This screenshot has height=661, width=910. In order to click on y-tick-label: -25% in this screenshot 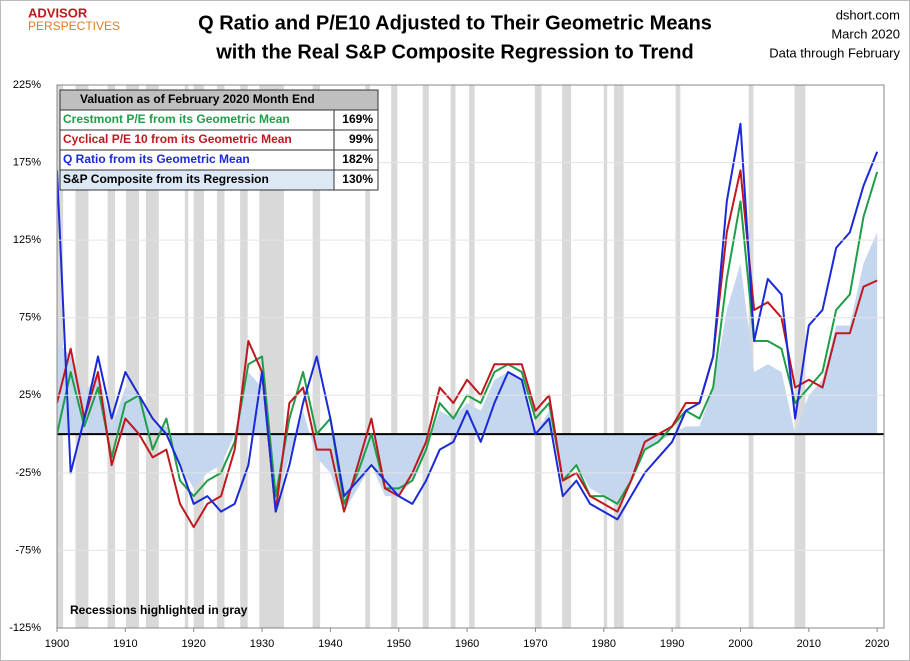, I will do `click(28, 473)`.